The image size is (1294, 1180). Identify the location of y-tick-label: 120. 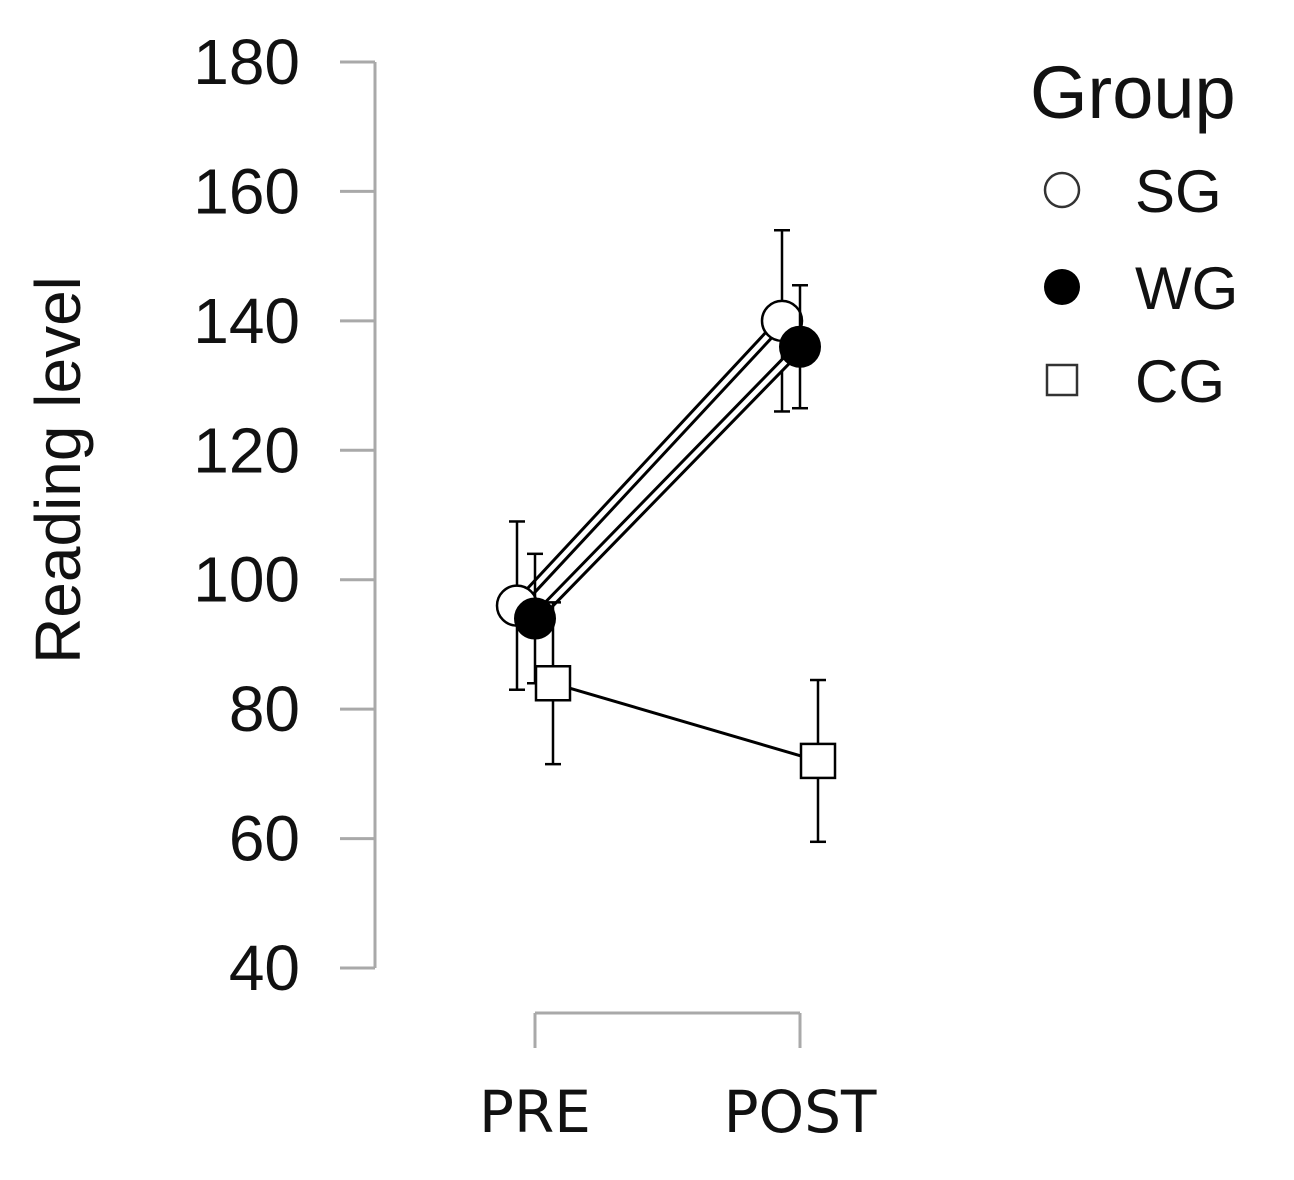
(246, 450).